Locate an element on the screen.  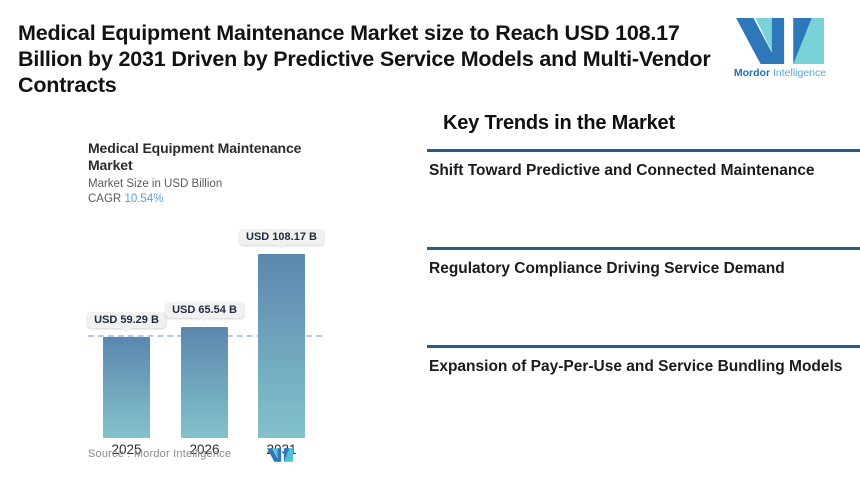
chart-title: Medical Equipment Maintenance Market is located at coordinates (195, 157).